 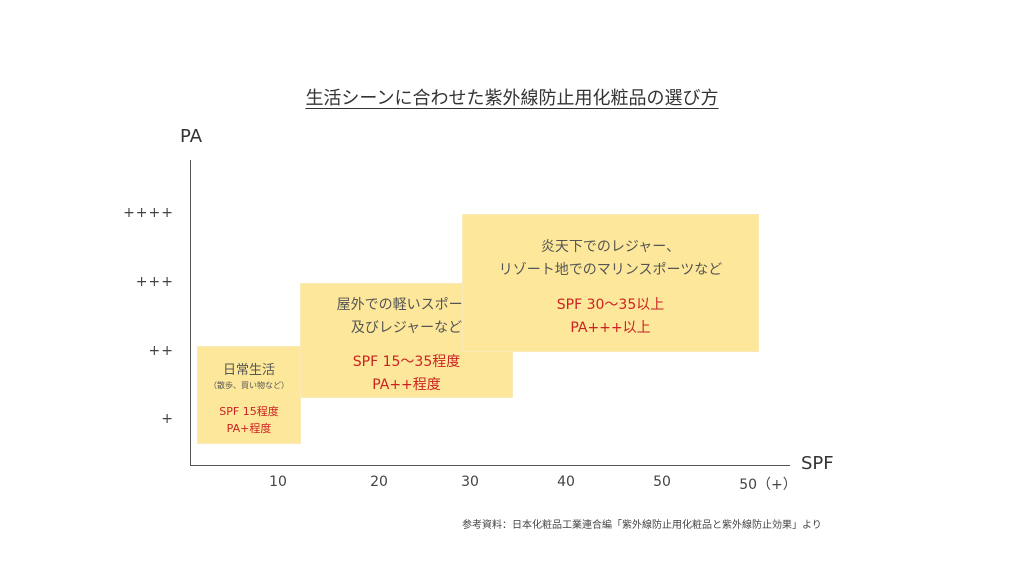 What do you see at coordinates (406, 362) in the screenshot?
I see `outdoor-sports-spf: SPF 15〜35程度` at bounding box center [406, 362].